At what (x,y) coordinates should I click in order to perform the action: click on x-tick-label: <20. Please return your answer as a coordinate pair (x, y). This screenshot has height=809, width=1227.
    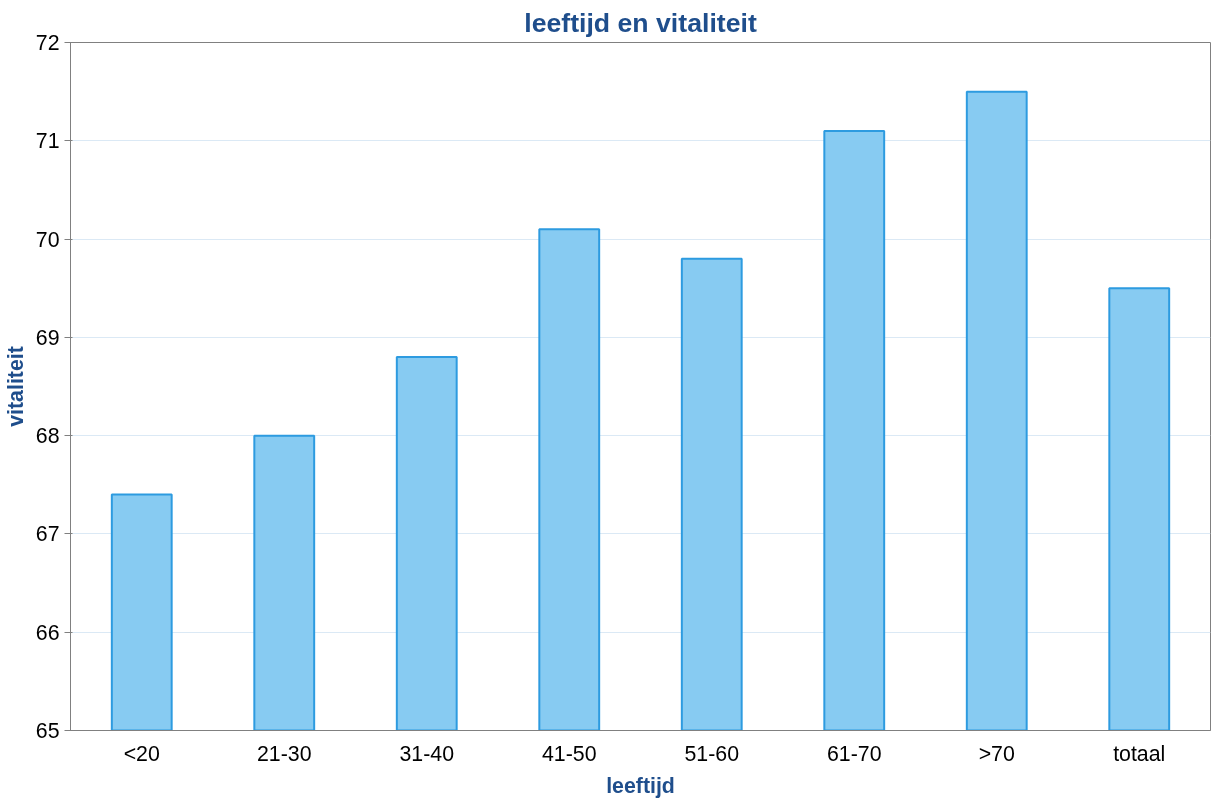
    Looking at the image, I should click on (141, 753).